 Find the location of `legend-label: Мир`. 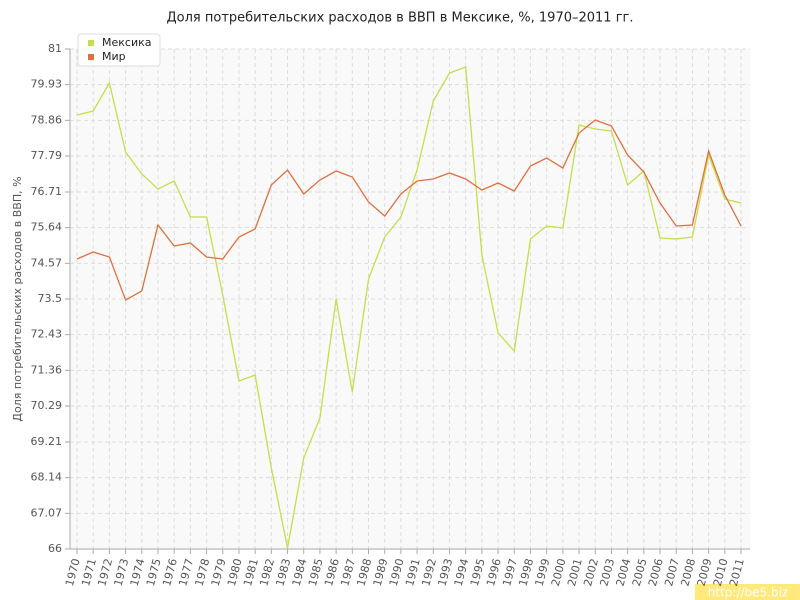

legend-label: Мир is located at coordinates (114, 56).